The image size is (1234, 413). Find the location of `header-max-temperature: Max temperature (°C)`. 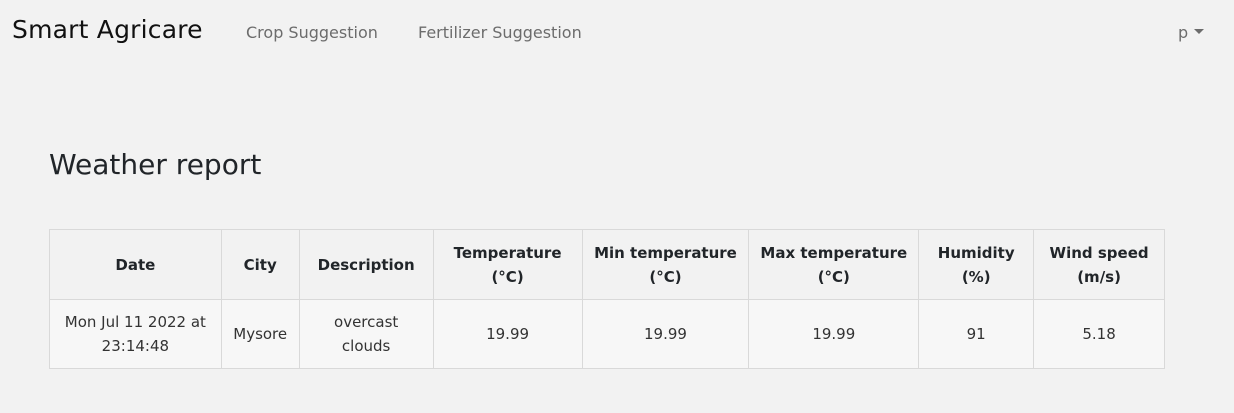

header-max-temperature: Max temperature (°C) is located at coordinates (834, 264).